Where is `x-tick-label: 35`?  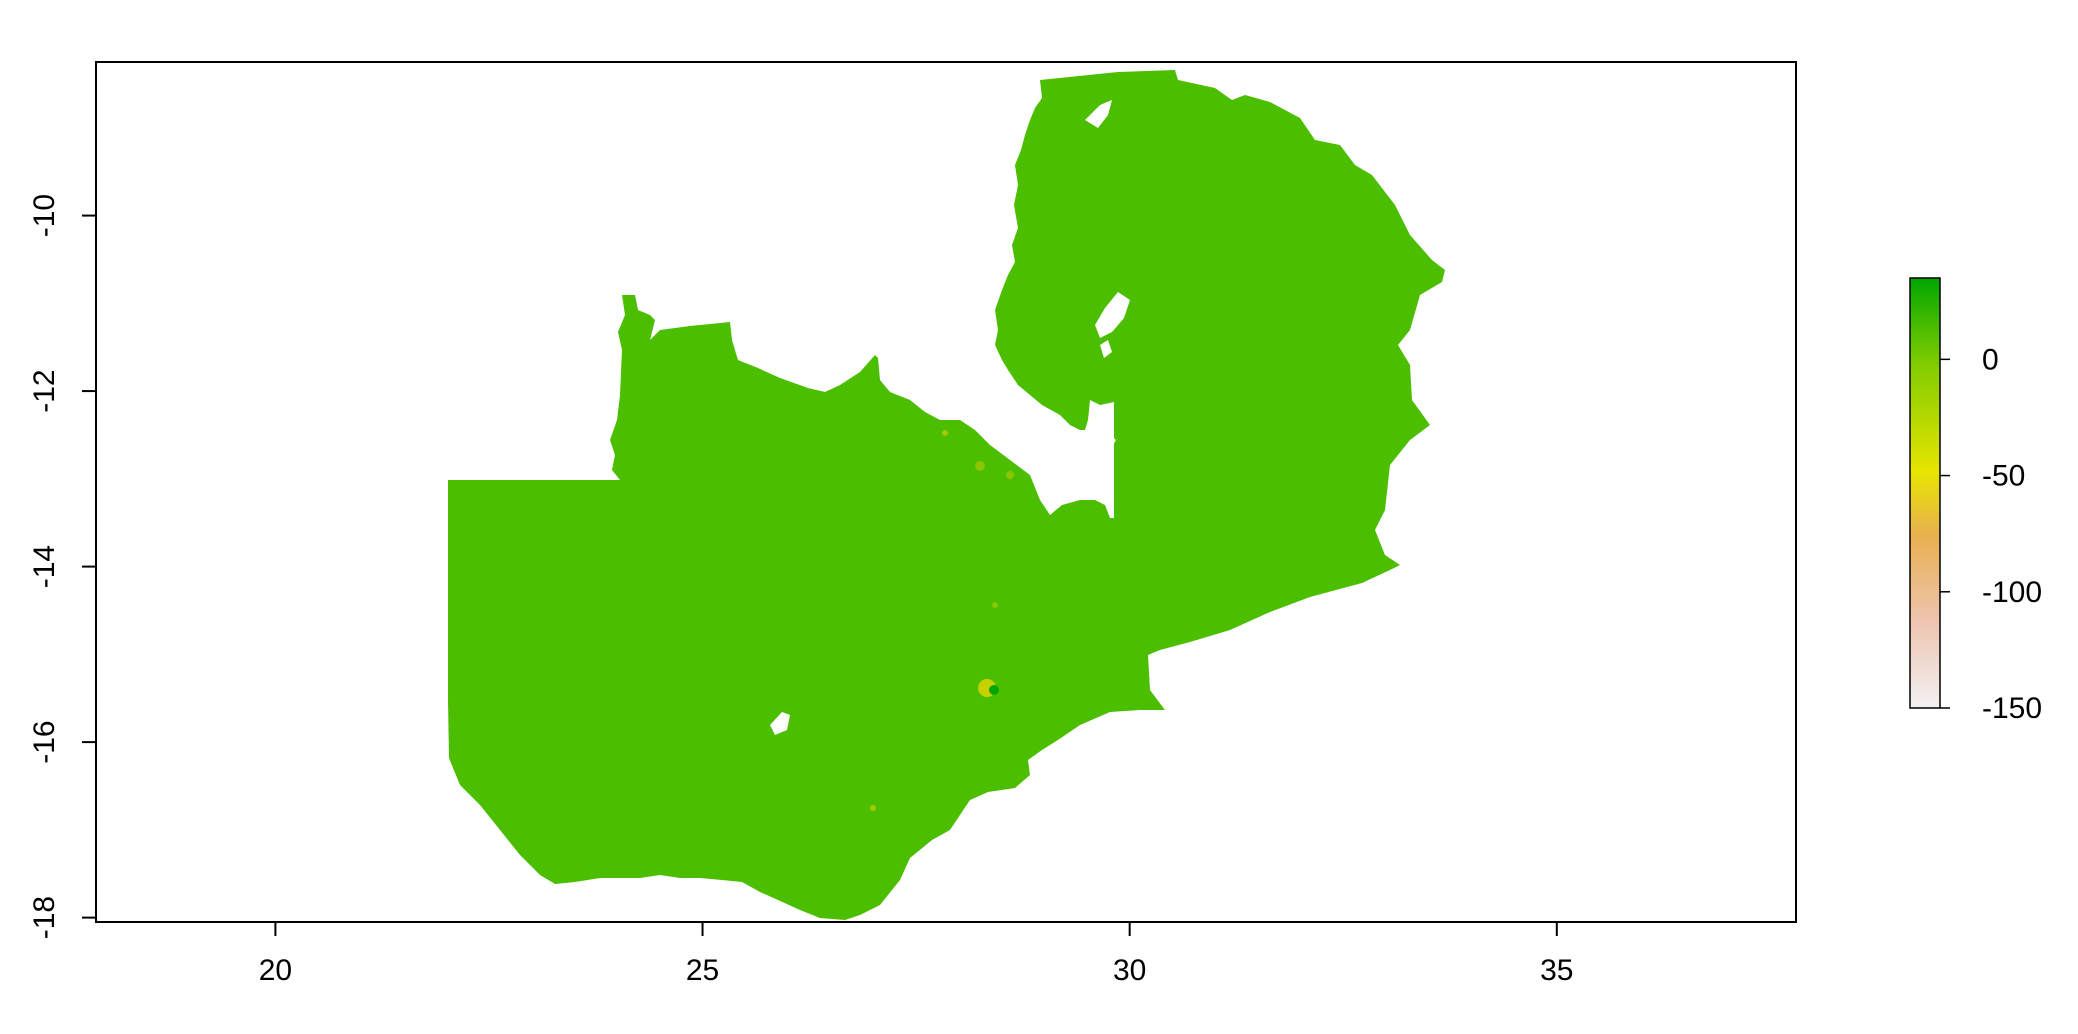
x-tick-label: 35 is located at coordinates (1556, 970).